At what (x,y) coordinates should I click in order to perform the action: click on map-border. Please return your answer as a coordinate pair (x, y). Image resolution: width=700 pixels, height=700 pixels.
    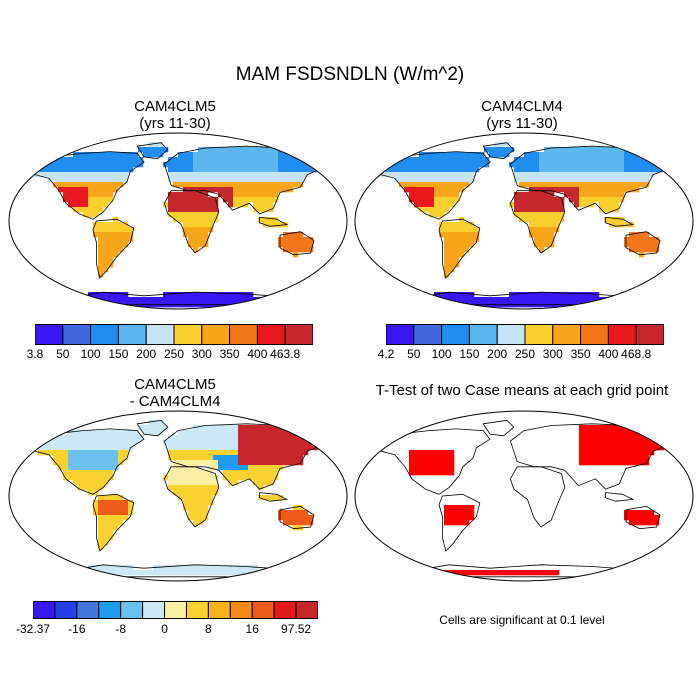
    Looking at the image, I should click on (178, 221).